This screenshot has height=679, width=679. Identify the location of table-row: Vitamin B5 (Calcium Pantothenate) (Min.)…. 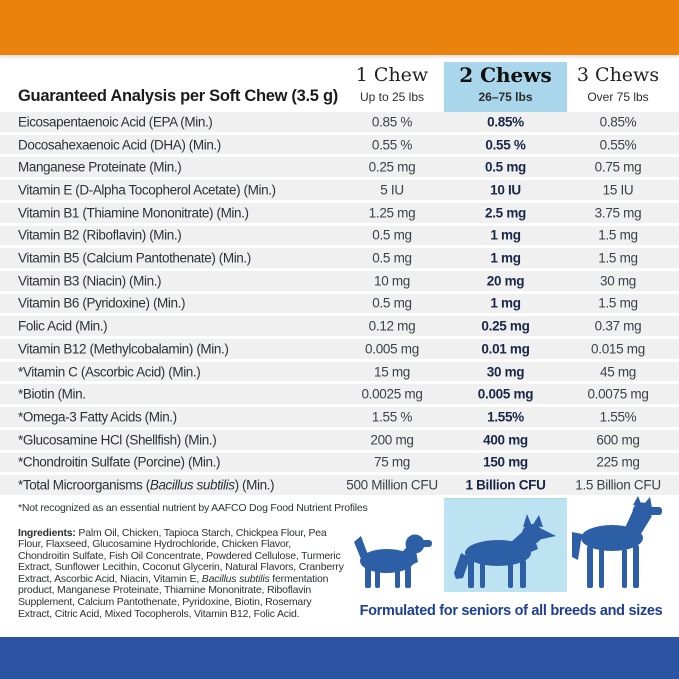
(339, 259).